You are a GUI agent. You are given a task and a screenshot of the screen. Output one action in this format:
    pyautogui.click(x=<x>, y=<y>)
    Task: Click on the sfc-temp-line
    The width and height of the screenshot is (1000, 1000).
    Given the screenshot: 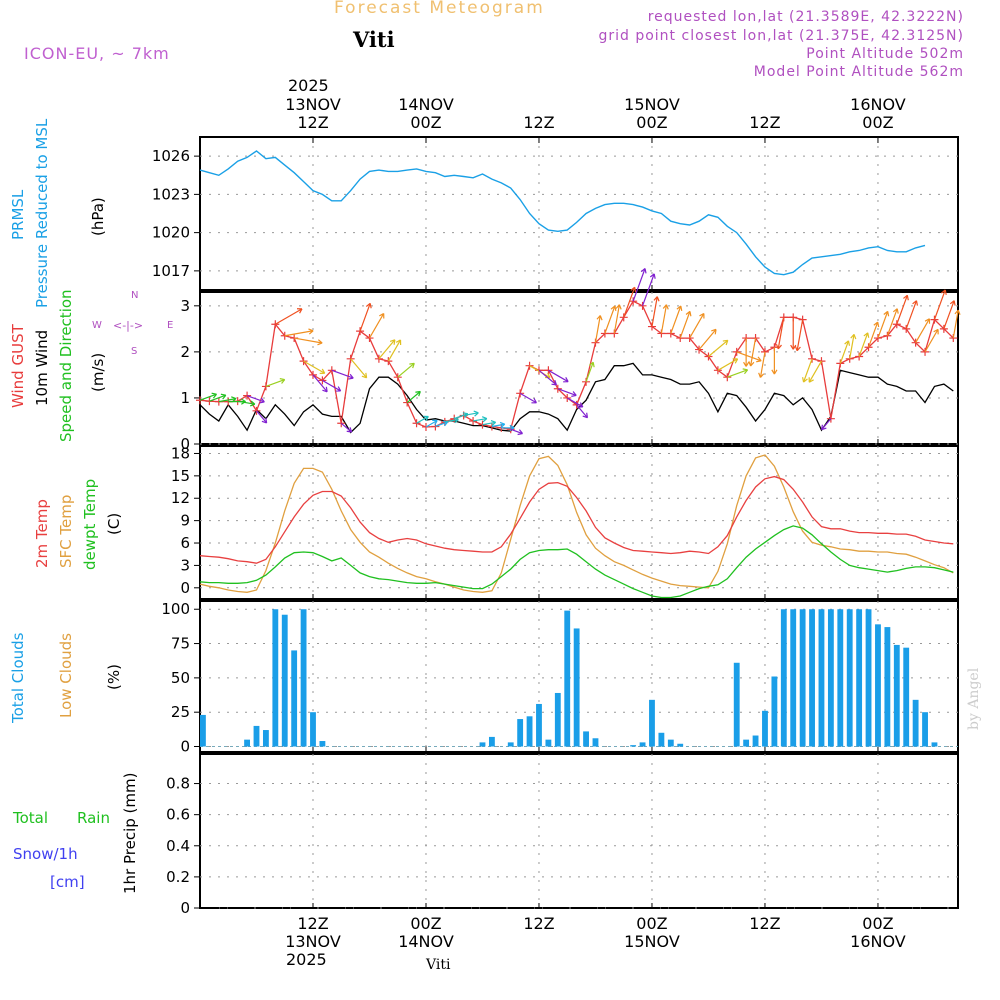 What is the action you would take?
    pyautogui.click(x=576, y=523)
    